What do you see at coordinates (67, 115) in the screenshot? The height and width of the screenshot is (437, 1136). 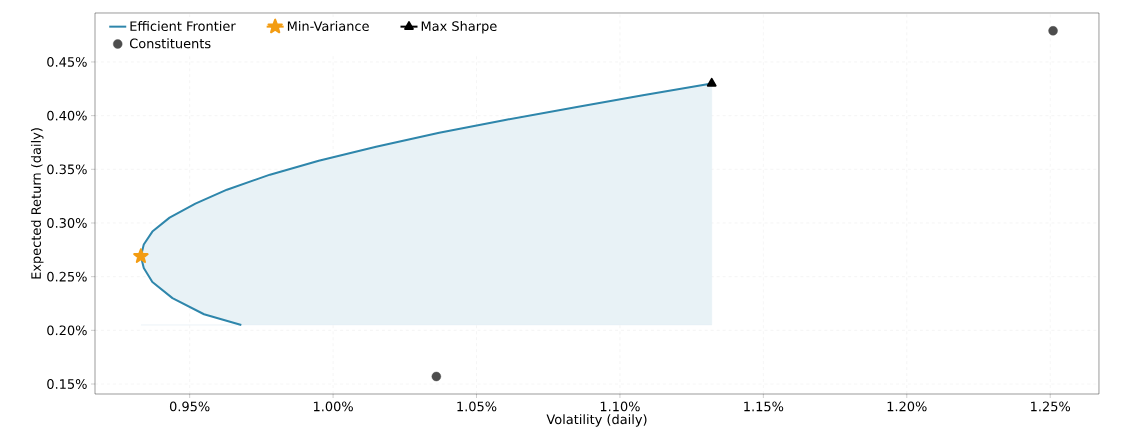 I see `y-tick-label: 0.40%` at bounding box center [67, 115].